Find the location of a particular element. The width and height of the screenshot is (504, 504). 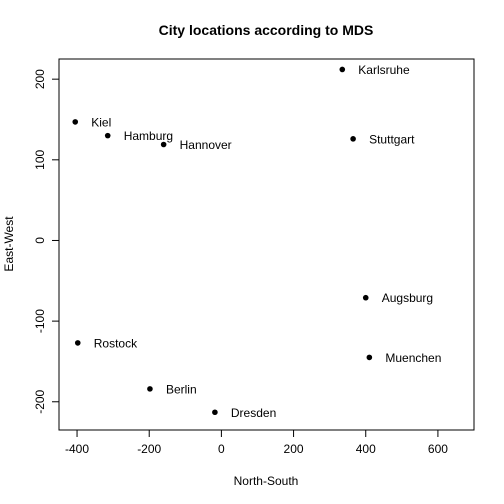

y-tick-label: 200 is located at coordinates (40, 79).